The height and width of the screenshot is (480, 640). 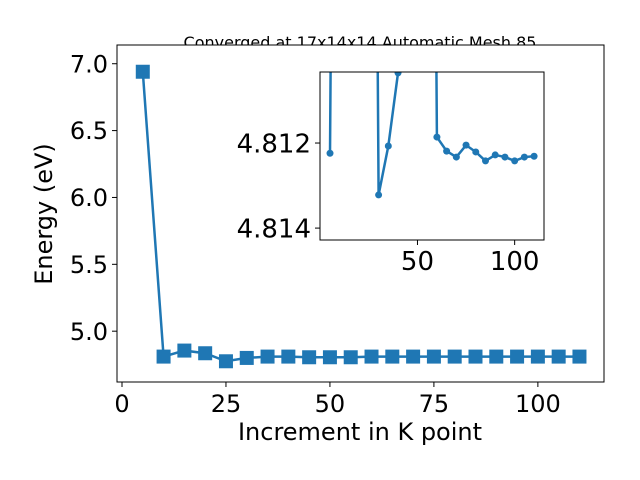 What do you see at coordinates (121, 404) in the screenshot?
I see `x-tick-label: 0` at bounding box center [121, 404].